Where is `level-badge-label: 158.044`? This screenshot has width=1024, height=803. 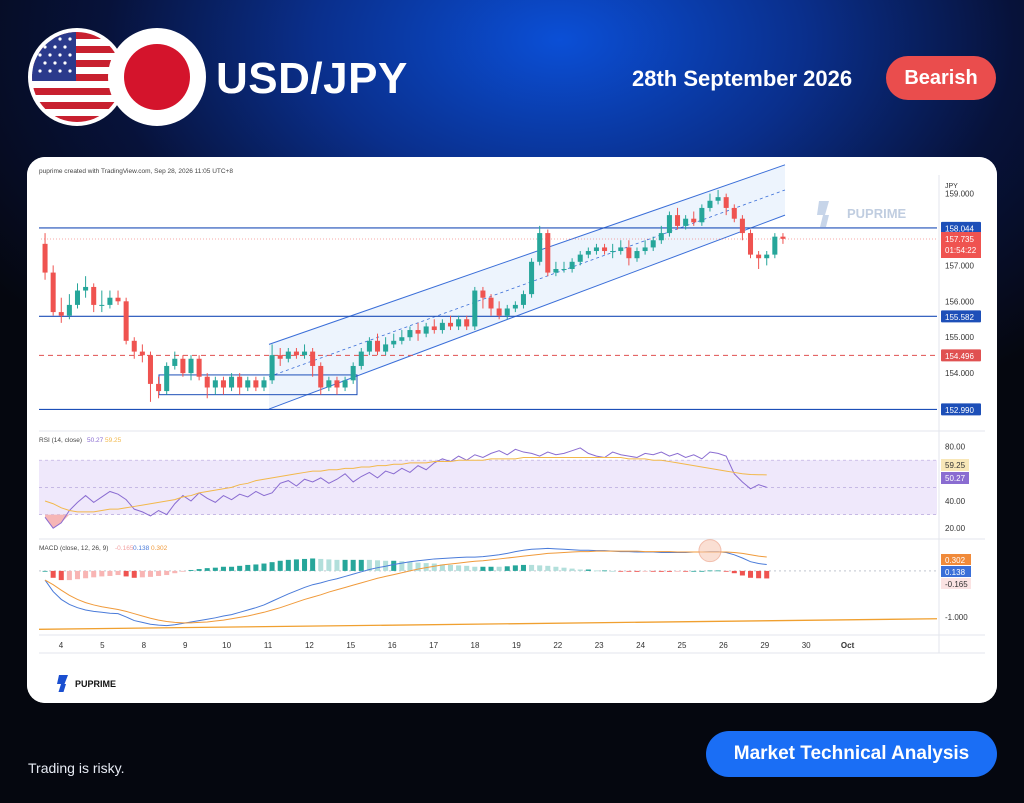 level-badge-label: 158.044 is located at coordinates (959, 228).